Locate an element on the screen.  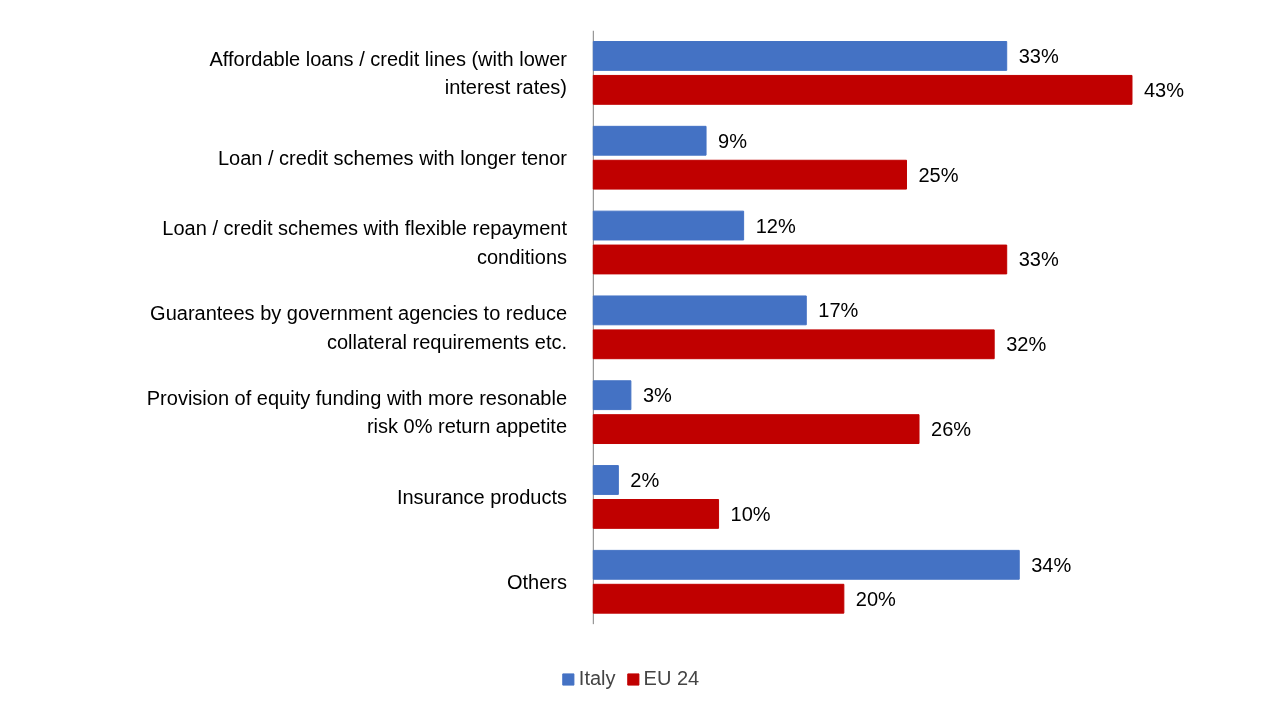
y-tick-label: Provision of equity funding with more resonable risk 0% return appetite is located at coordinates (357, 412).